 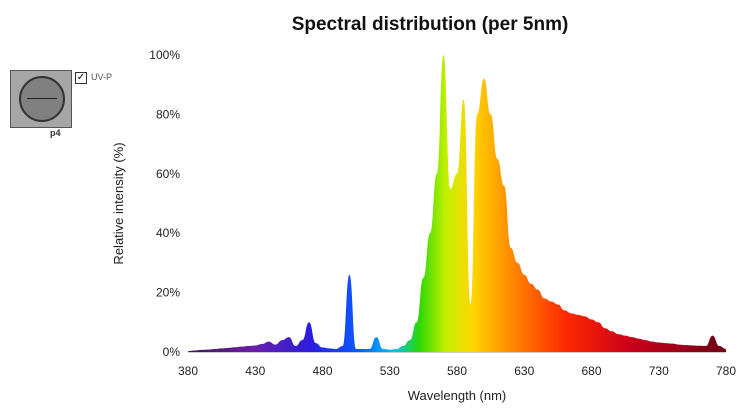 What do you see at coordinates (322, 371) in the screenshot?
I see `x-tick-label: 480` at bounding box center [322, 371].